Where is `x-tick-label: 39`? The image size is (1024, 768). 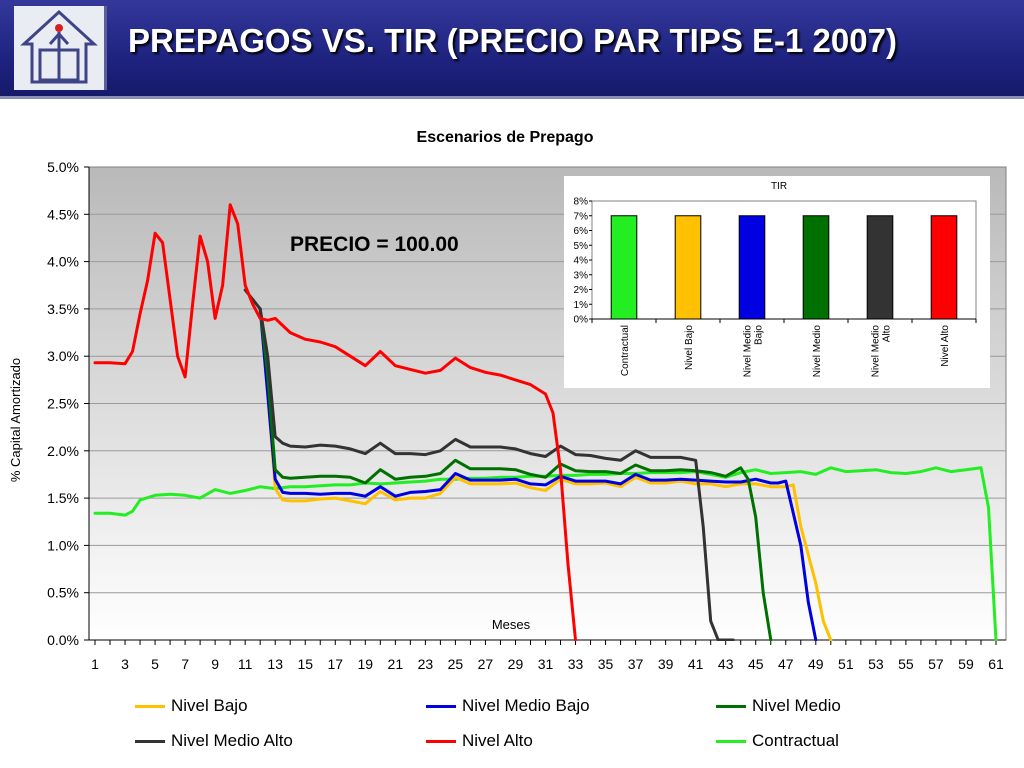
x-tick-label: 39 is located at coordinates (666, 664).